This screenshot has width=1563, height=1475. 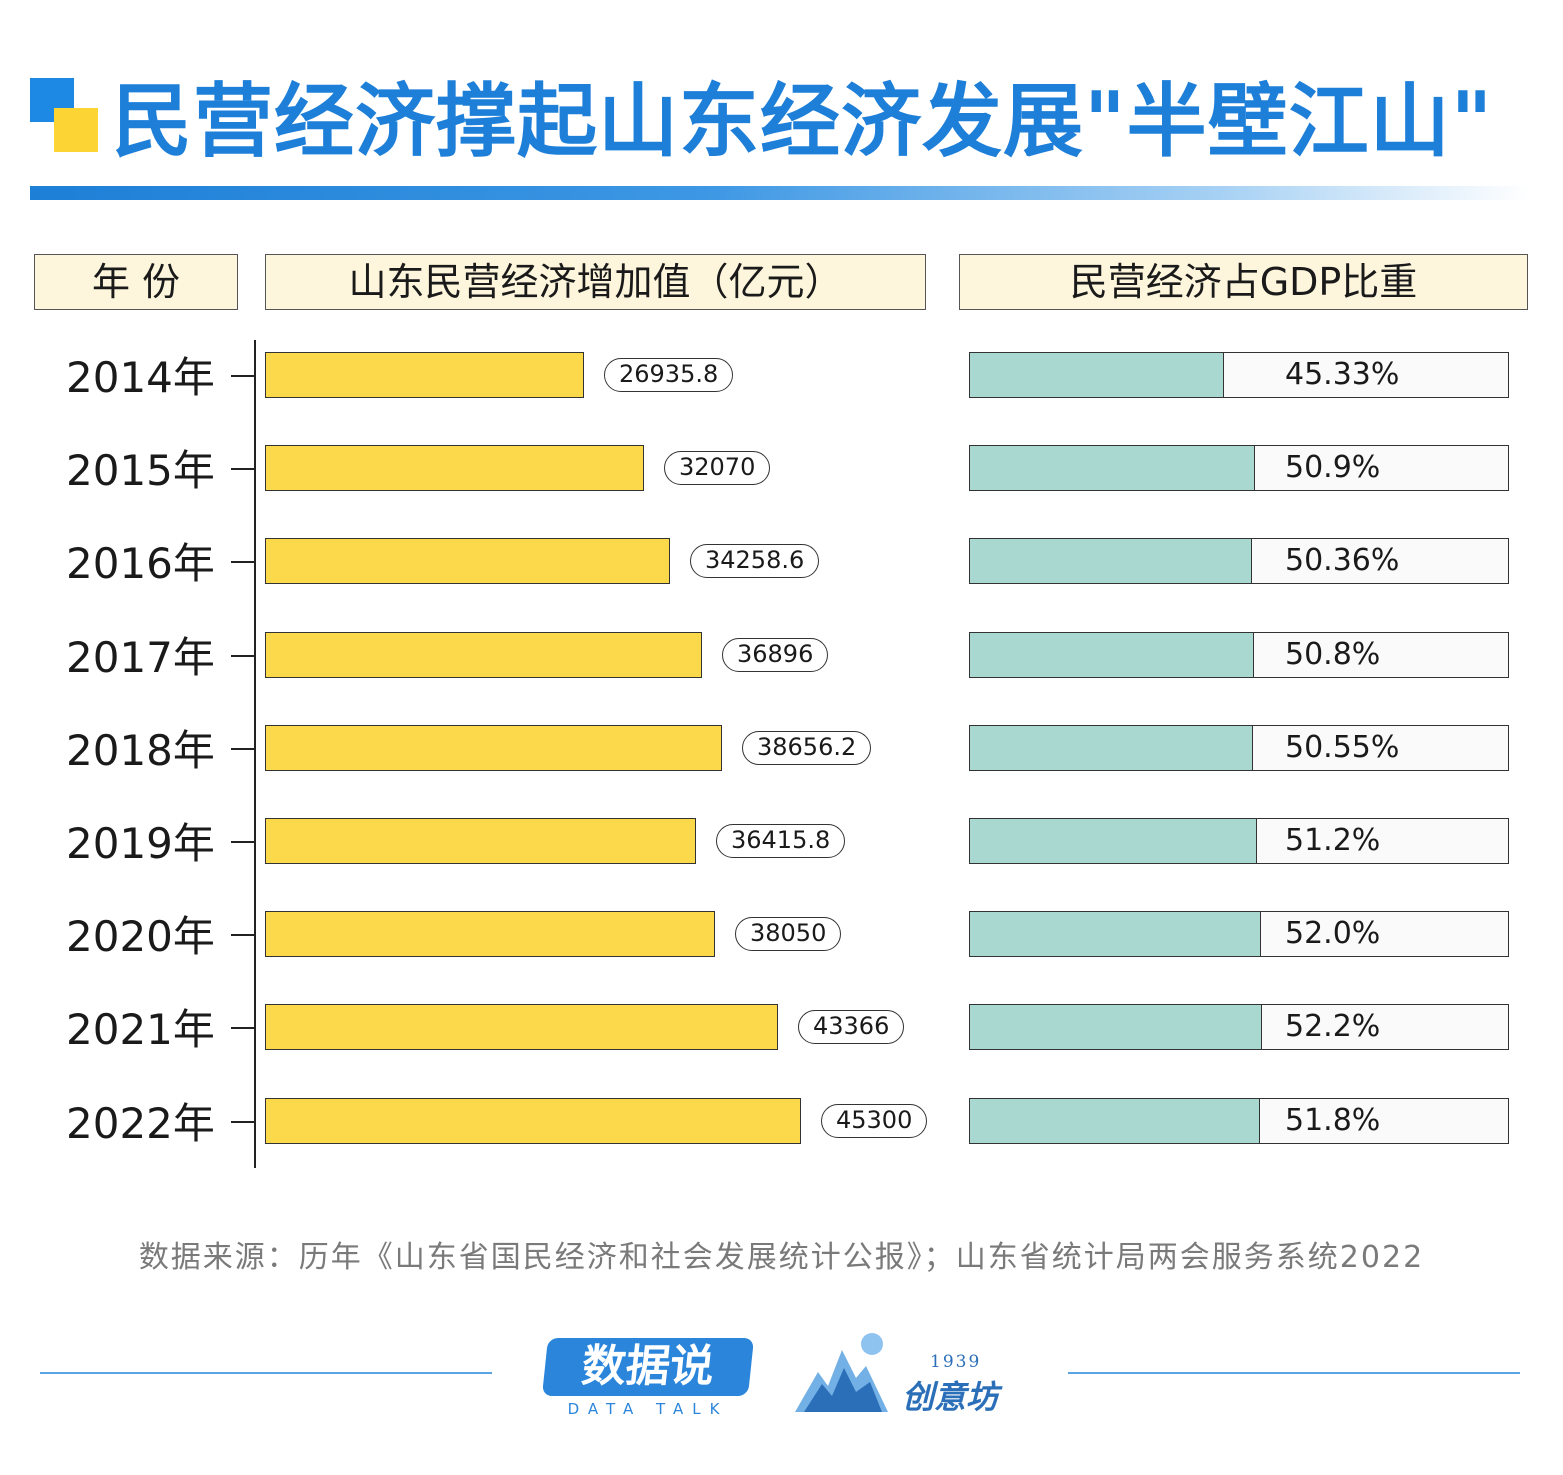 I want to click on year-label: 2015年, so click(x=140, y=470).